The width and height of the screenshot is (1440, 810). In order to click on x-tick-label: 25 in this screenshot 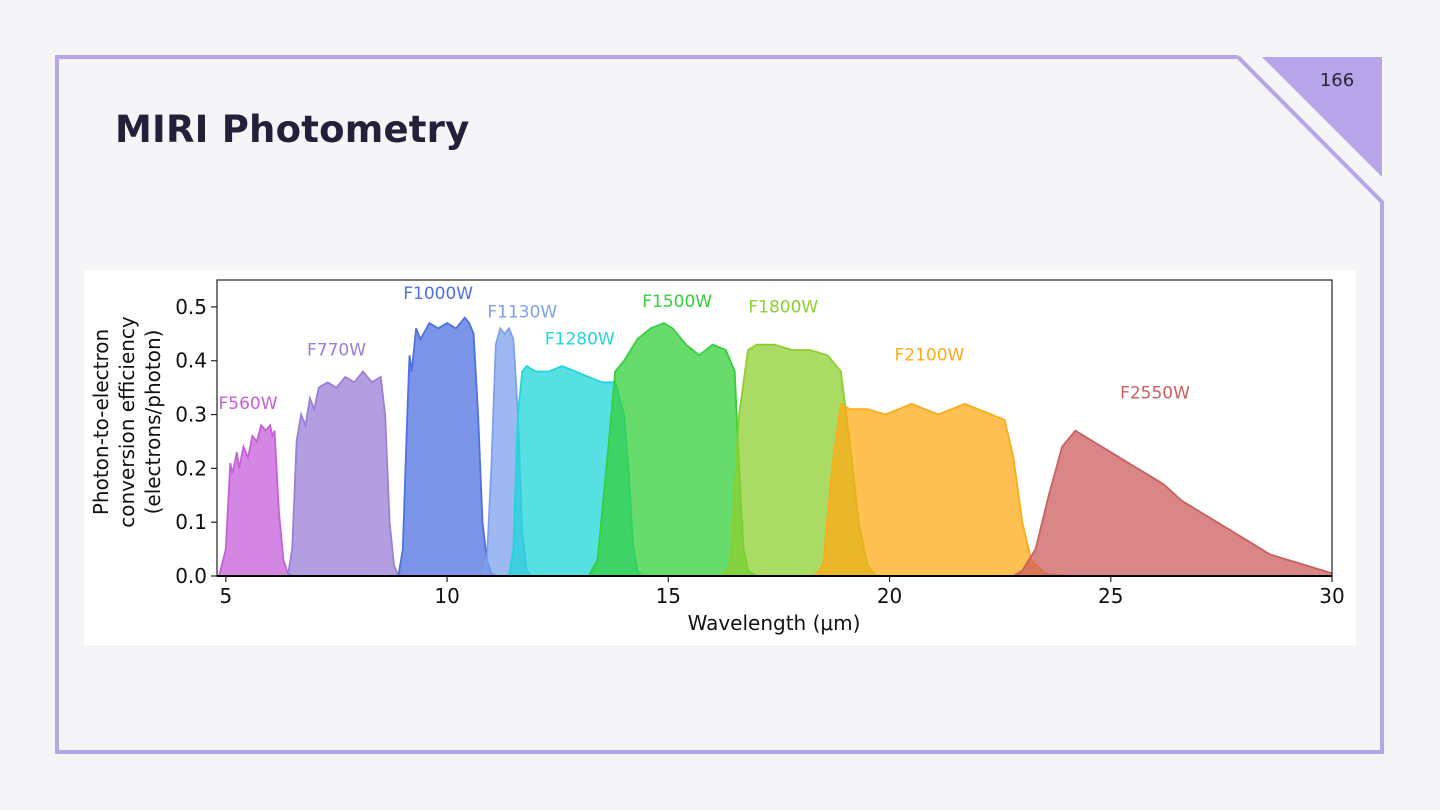, I will do `click(1110, 596)`.